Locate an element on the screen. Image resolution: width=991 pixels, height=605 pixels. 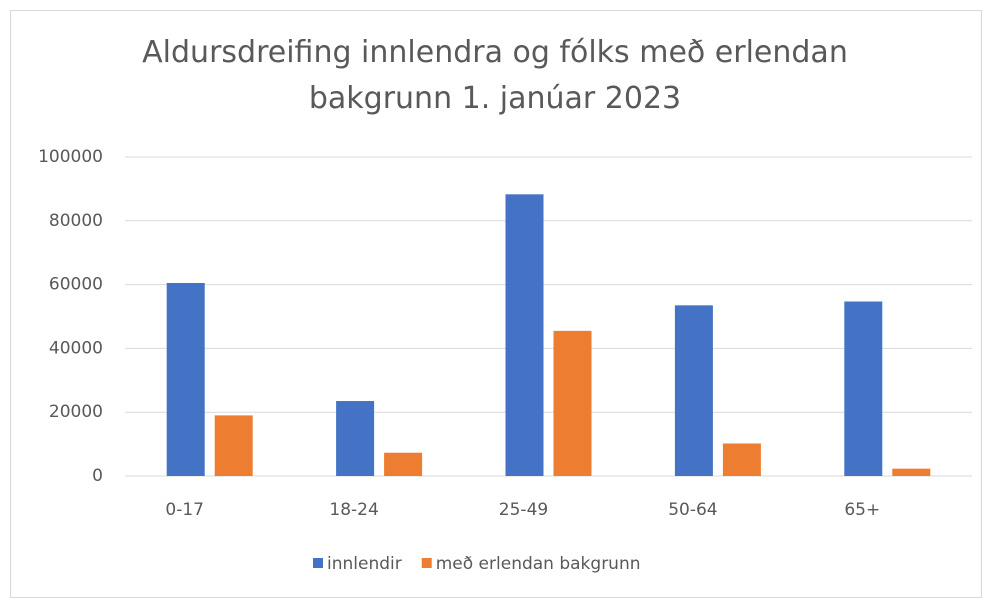
x-tick-label: 50-64 is located at coordinates (692, 510).